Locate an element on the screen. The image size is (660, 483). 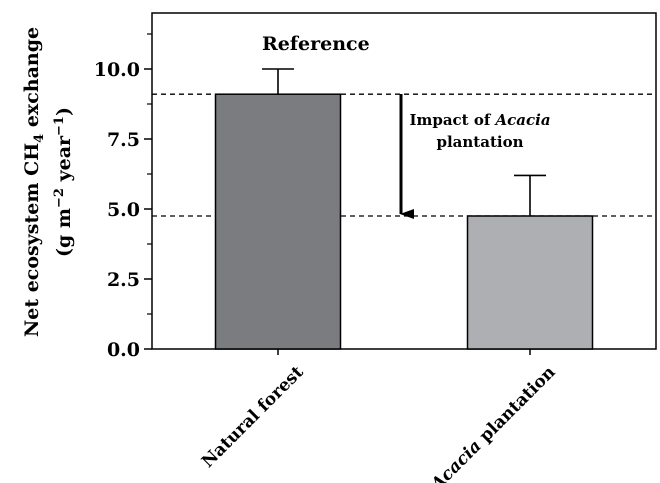
y-axis-units-sup2: −1 is located at coordinates (59, 126).